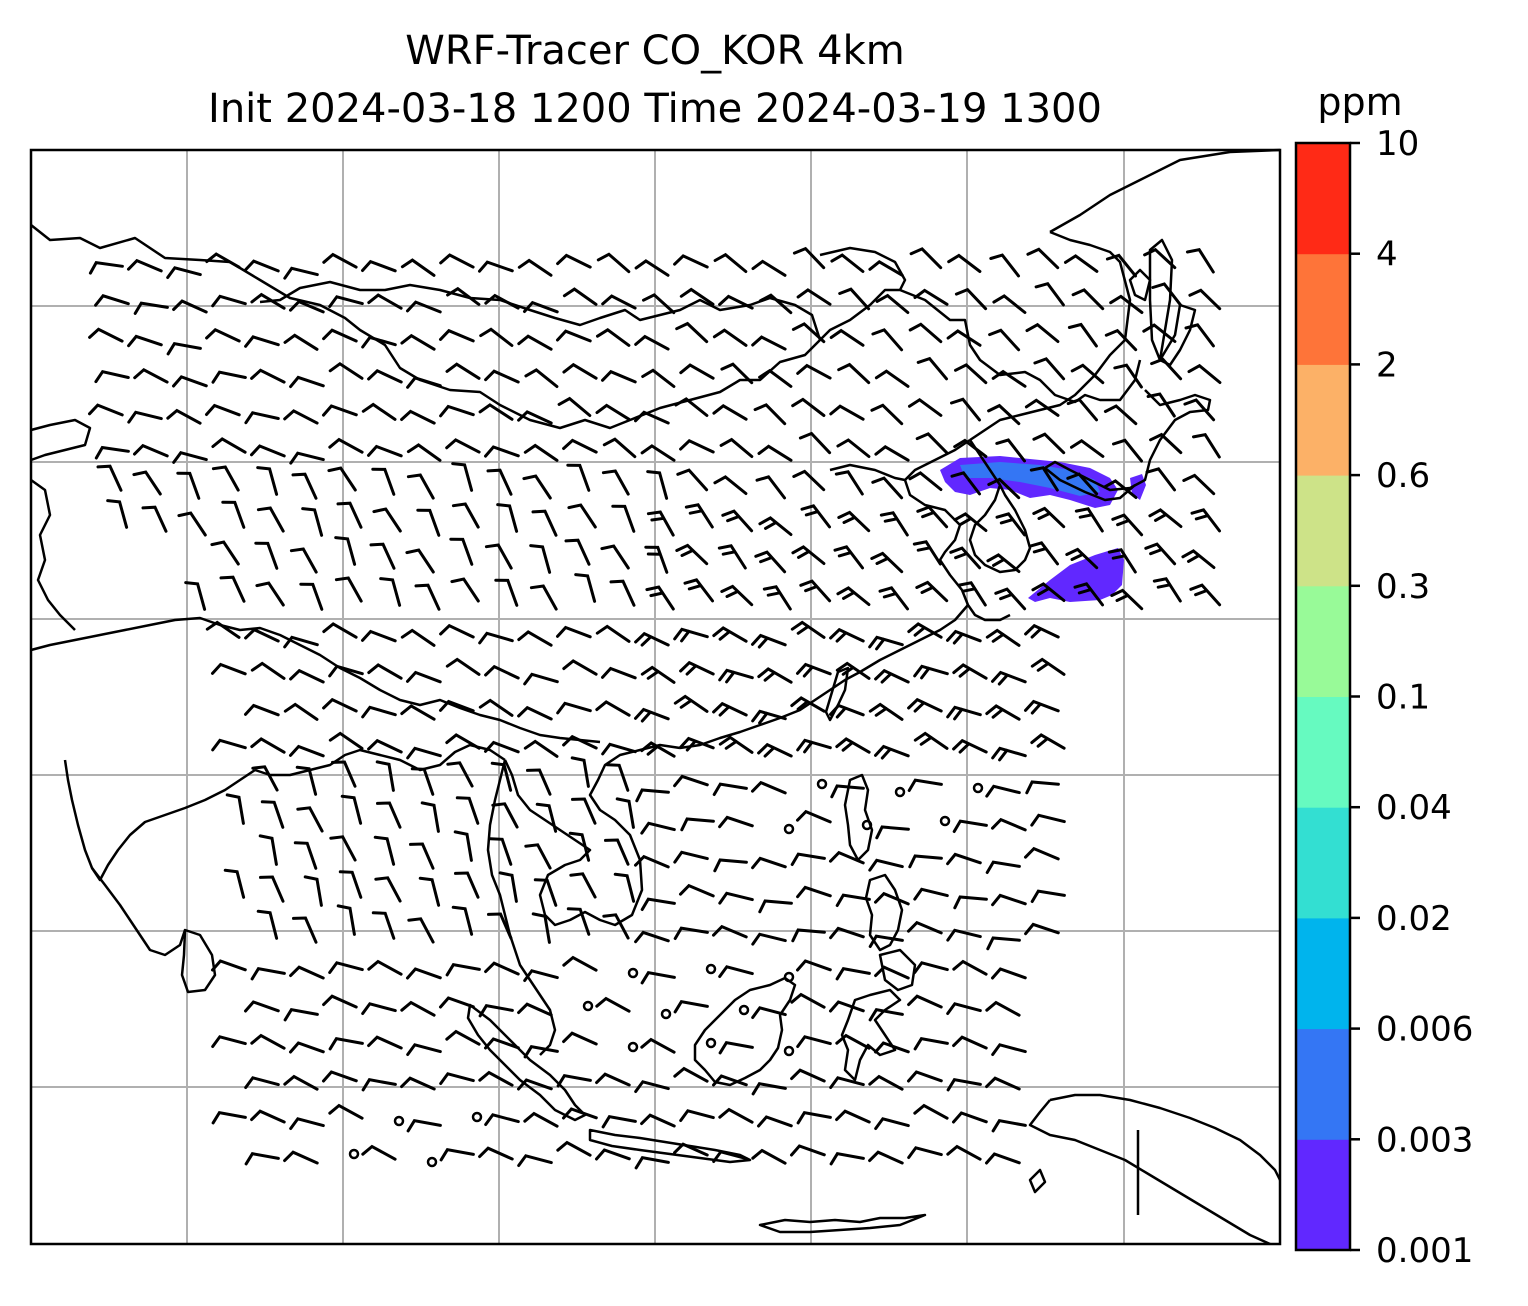  I want to click on coast-primorye, so click(1050, 336).